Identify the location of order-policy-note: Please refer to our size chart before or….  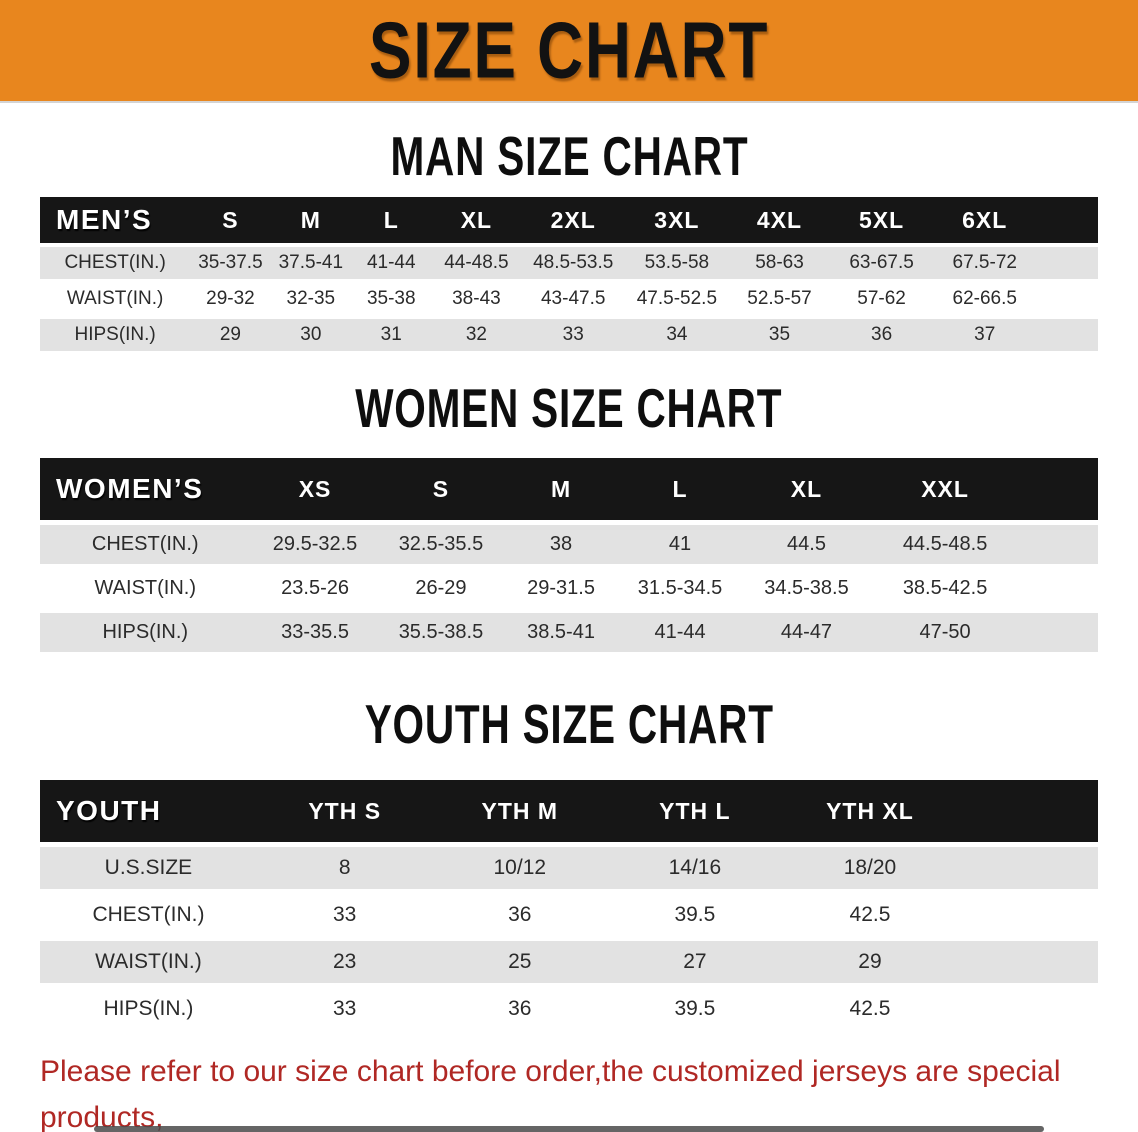
(571, 1090).